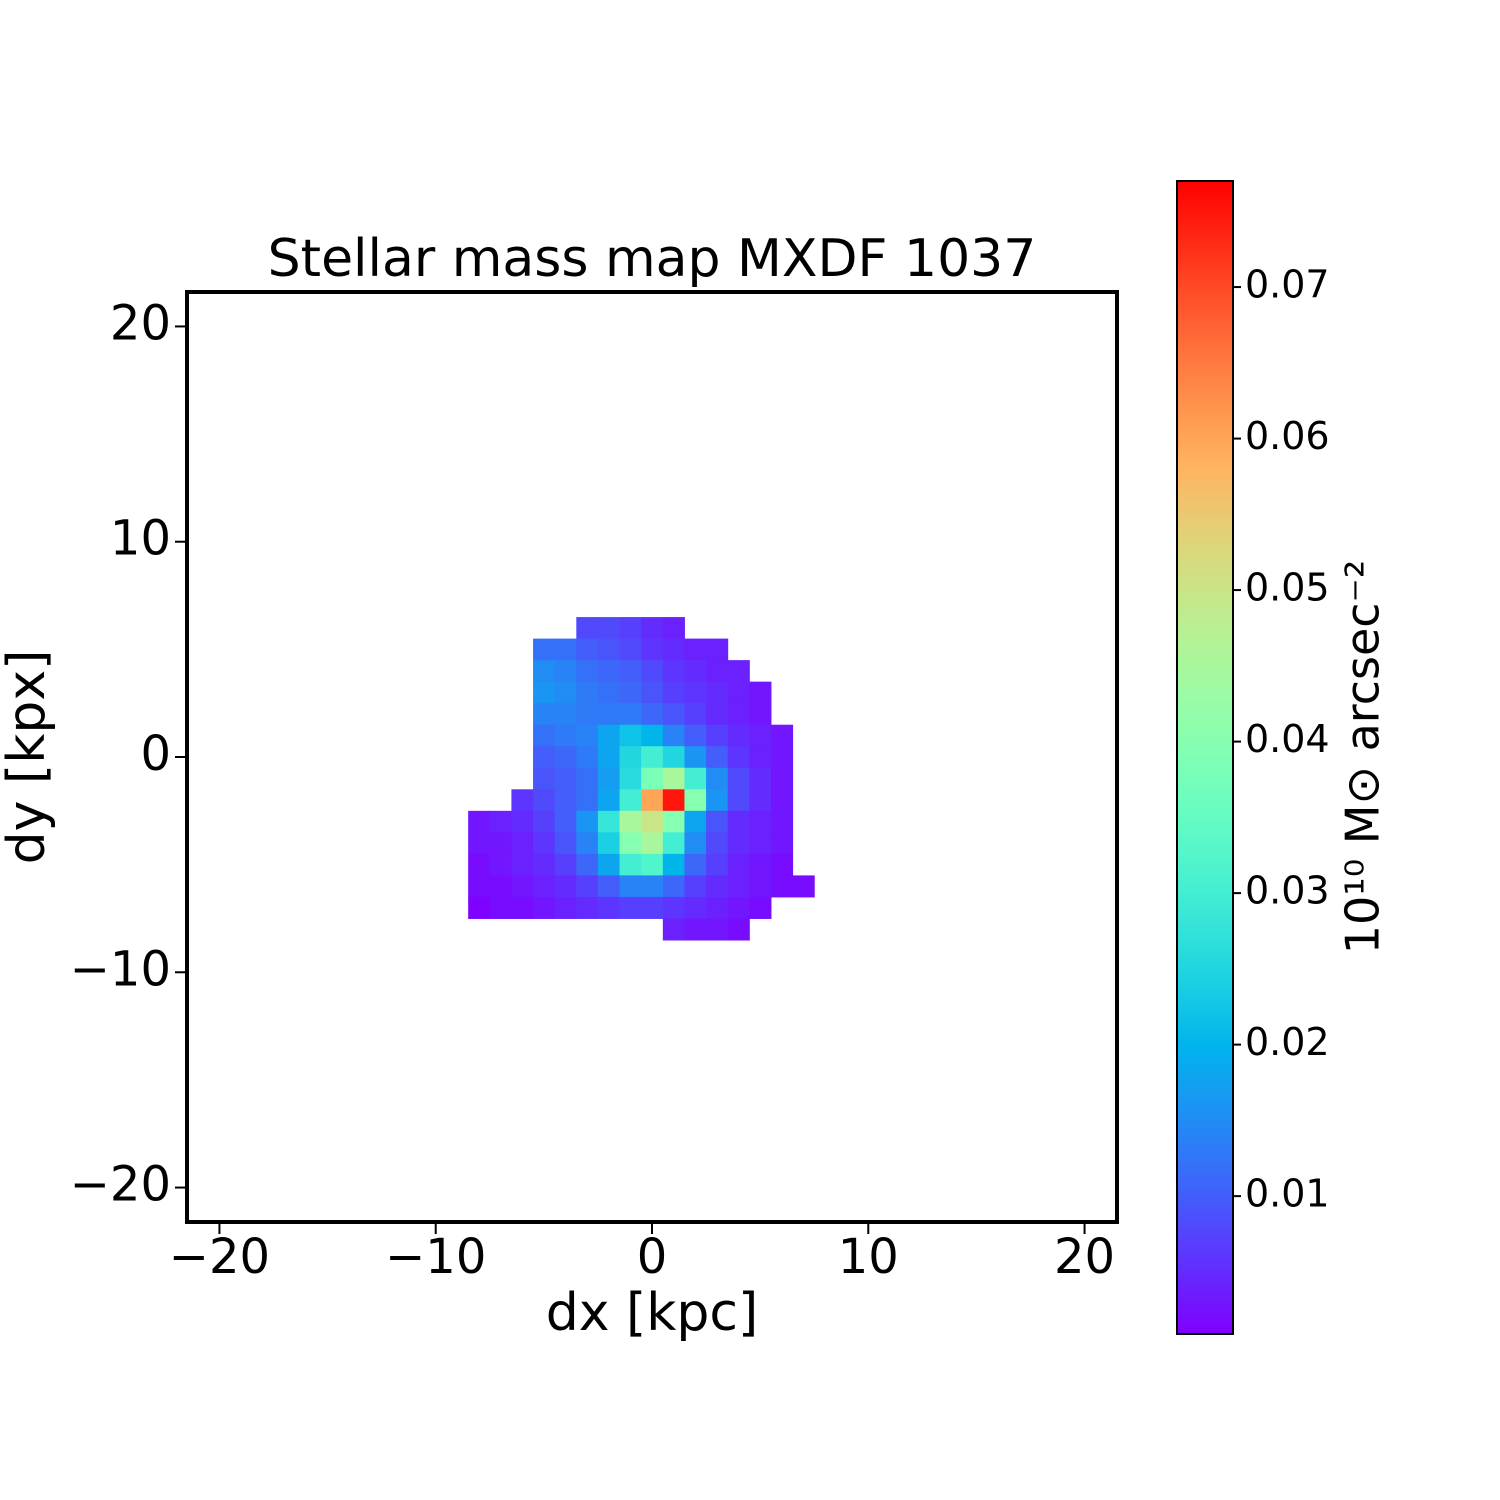 The image size is (1500, 1500). Describe the element at coordinates (1287, 891) in the screenshot. I see `colorbar-tick-label: 0.03` at that location.